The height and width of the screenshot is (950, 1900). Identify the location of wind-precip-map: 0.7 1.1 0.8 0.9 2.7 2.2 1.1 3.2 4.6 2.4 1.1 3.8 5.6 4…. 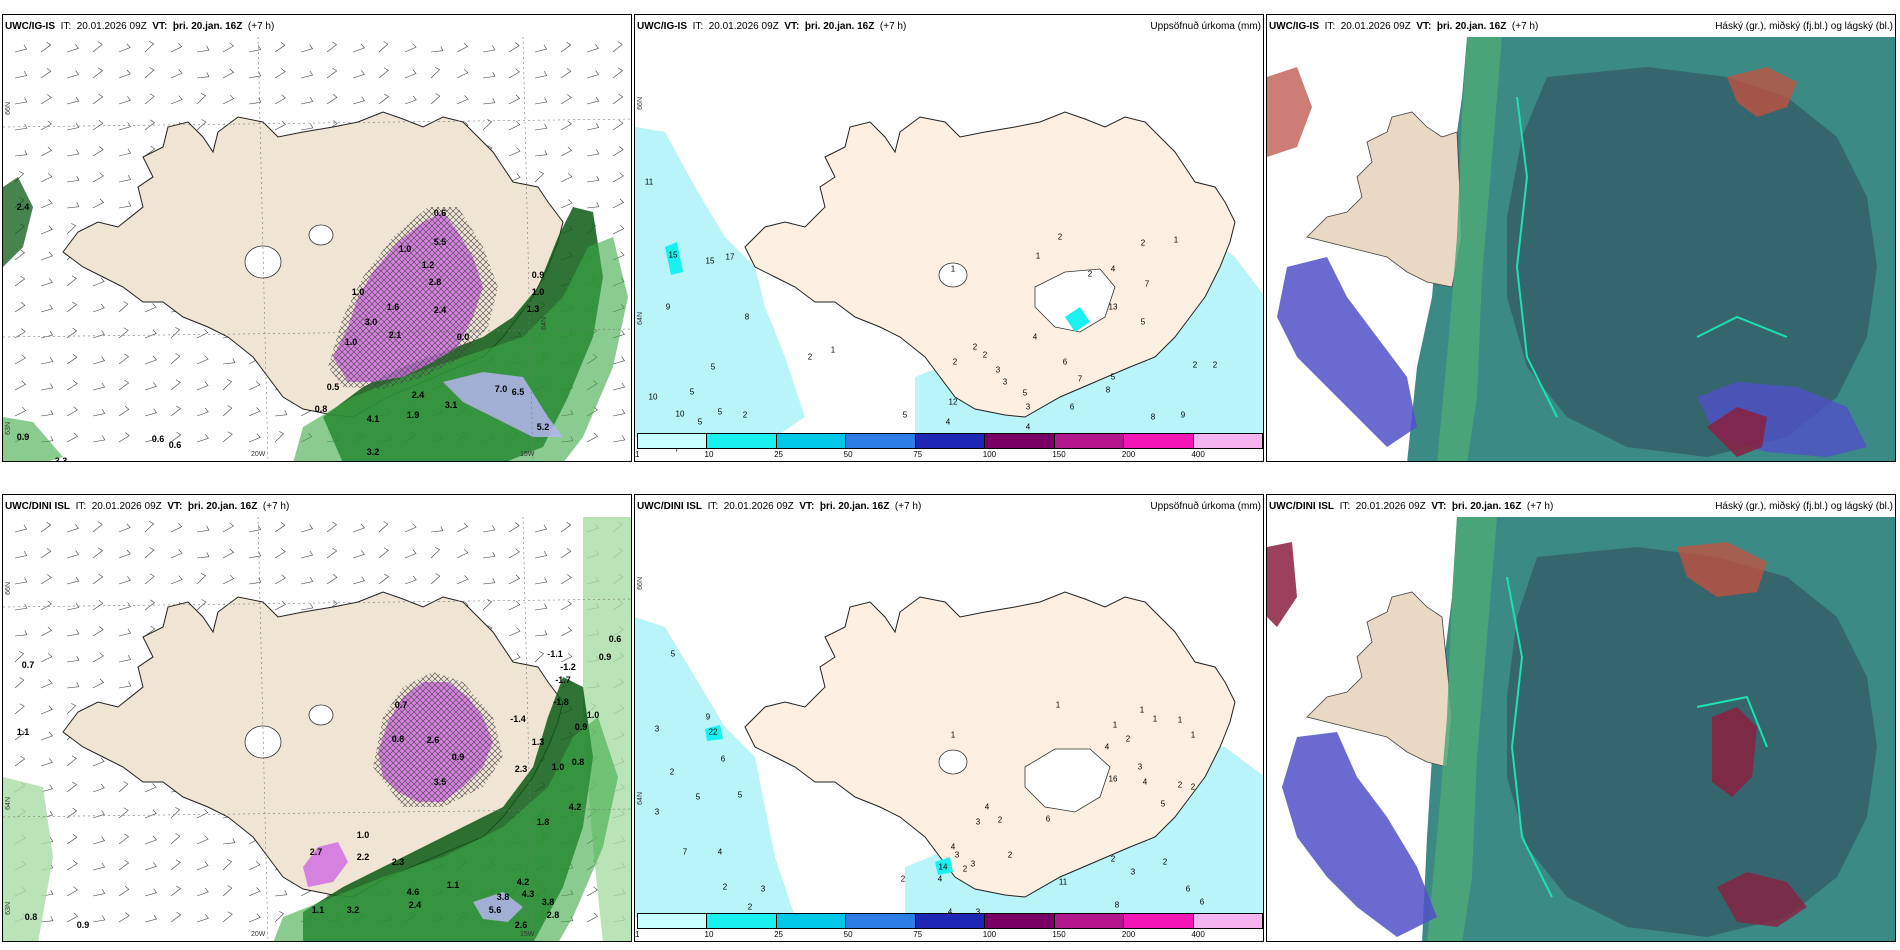
(317, 729).